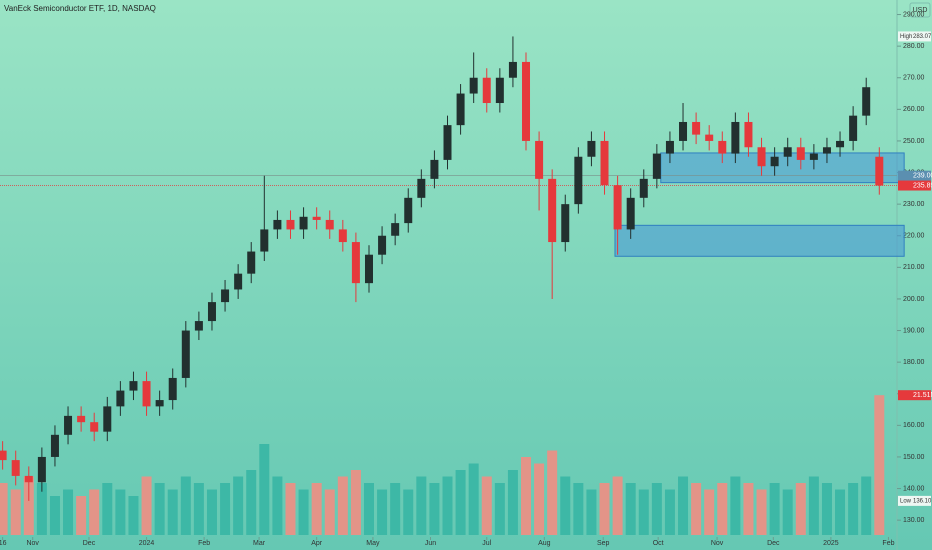 The width and height of the screenshot is (932, 550). I want to click on y-tick-label: 210.00, so click(914, 267).